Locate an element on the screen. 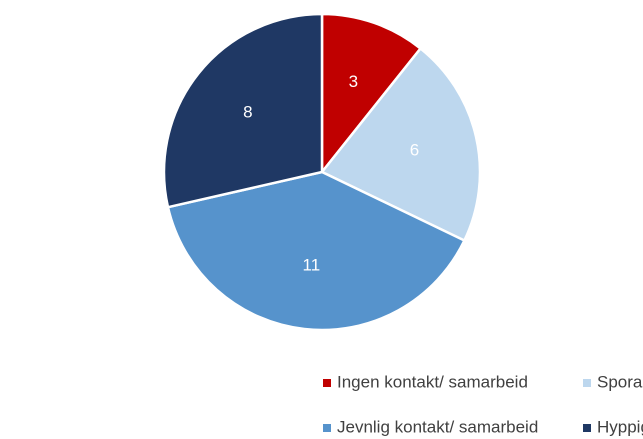  data-label: 3 is located at coordinates (353, 81).